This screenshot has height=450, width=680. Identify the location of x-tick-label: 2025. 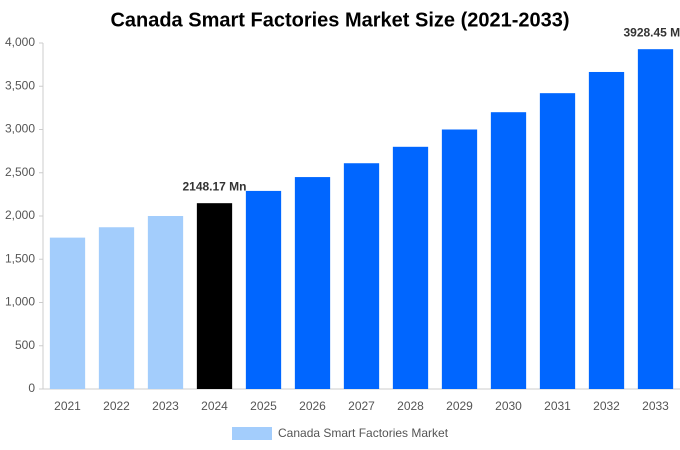
(263, 406).